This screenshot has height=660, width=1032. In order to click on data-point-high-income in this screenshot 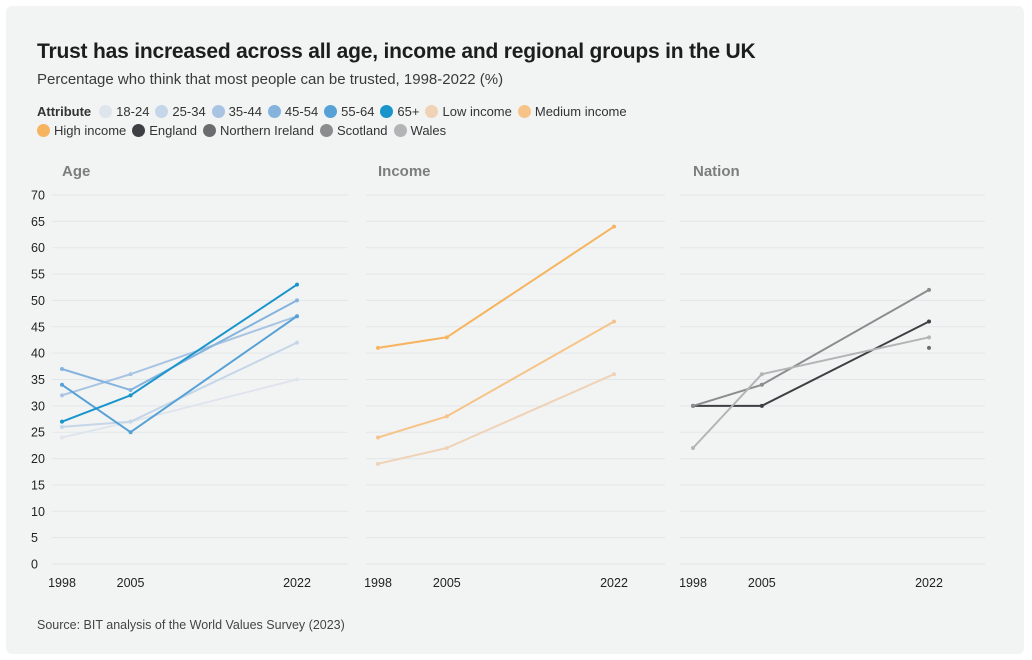, I will do `click(378, 347)`.